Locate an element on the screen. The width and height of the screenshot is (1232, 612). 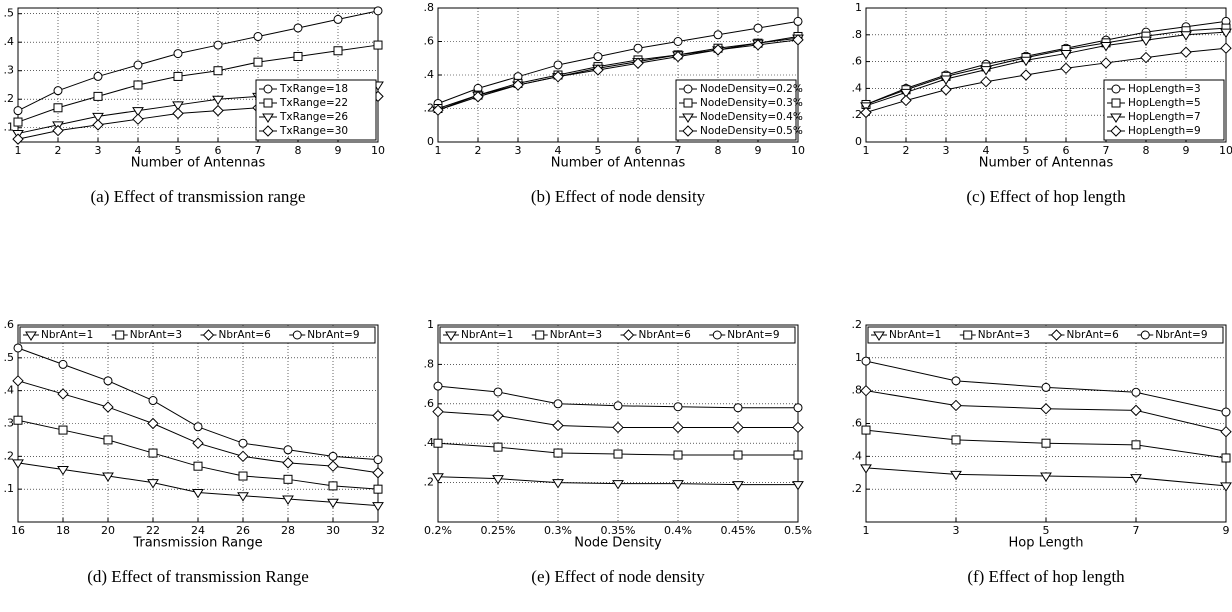
x-tick-label: 26 is located at coordinates (243, 530).